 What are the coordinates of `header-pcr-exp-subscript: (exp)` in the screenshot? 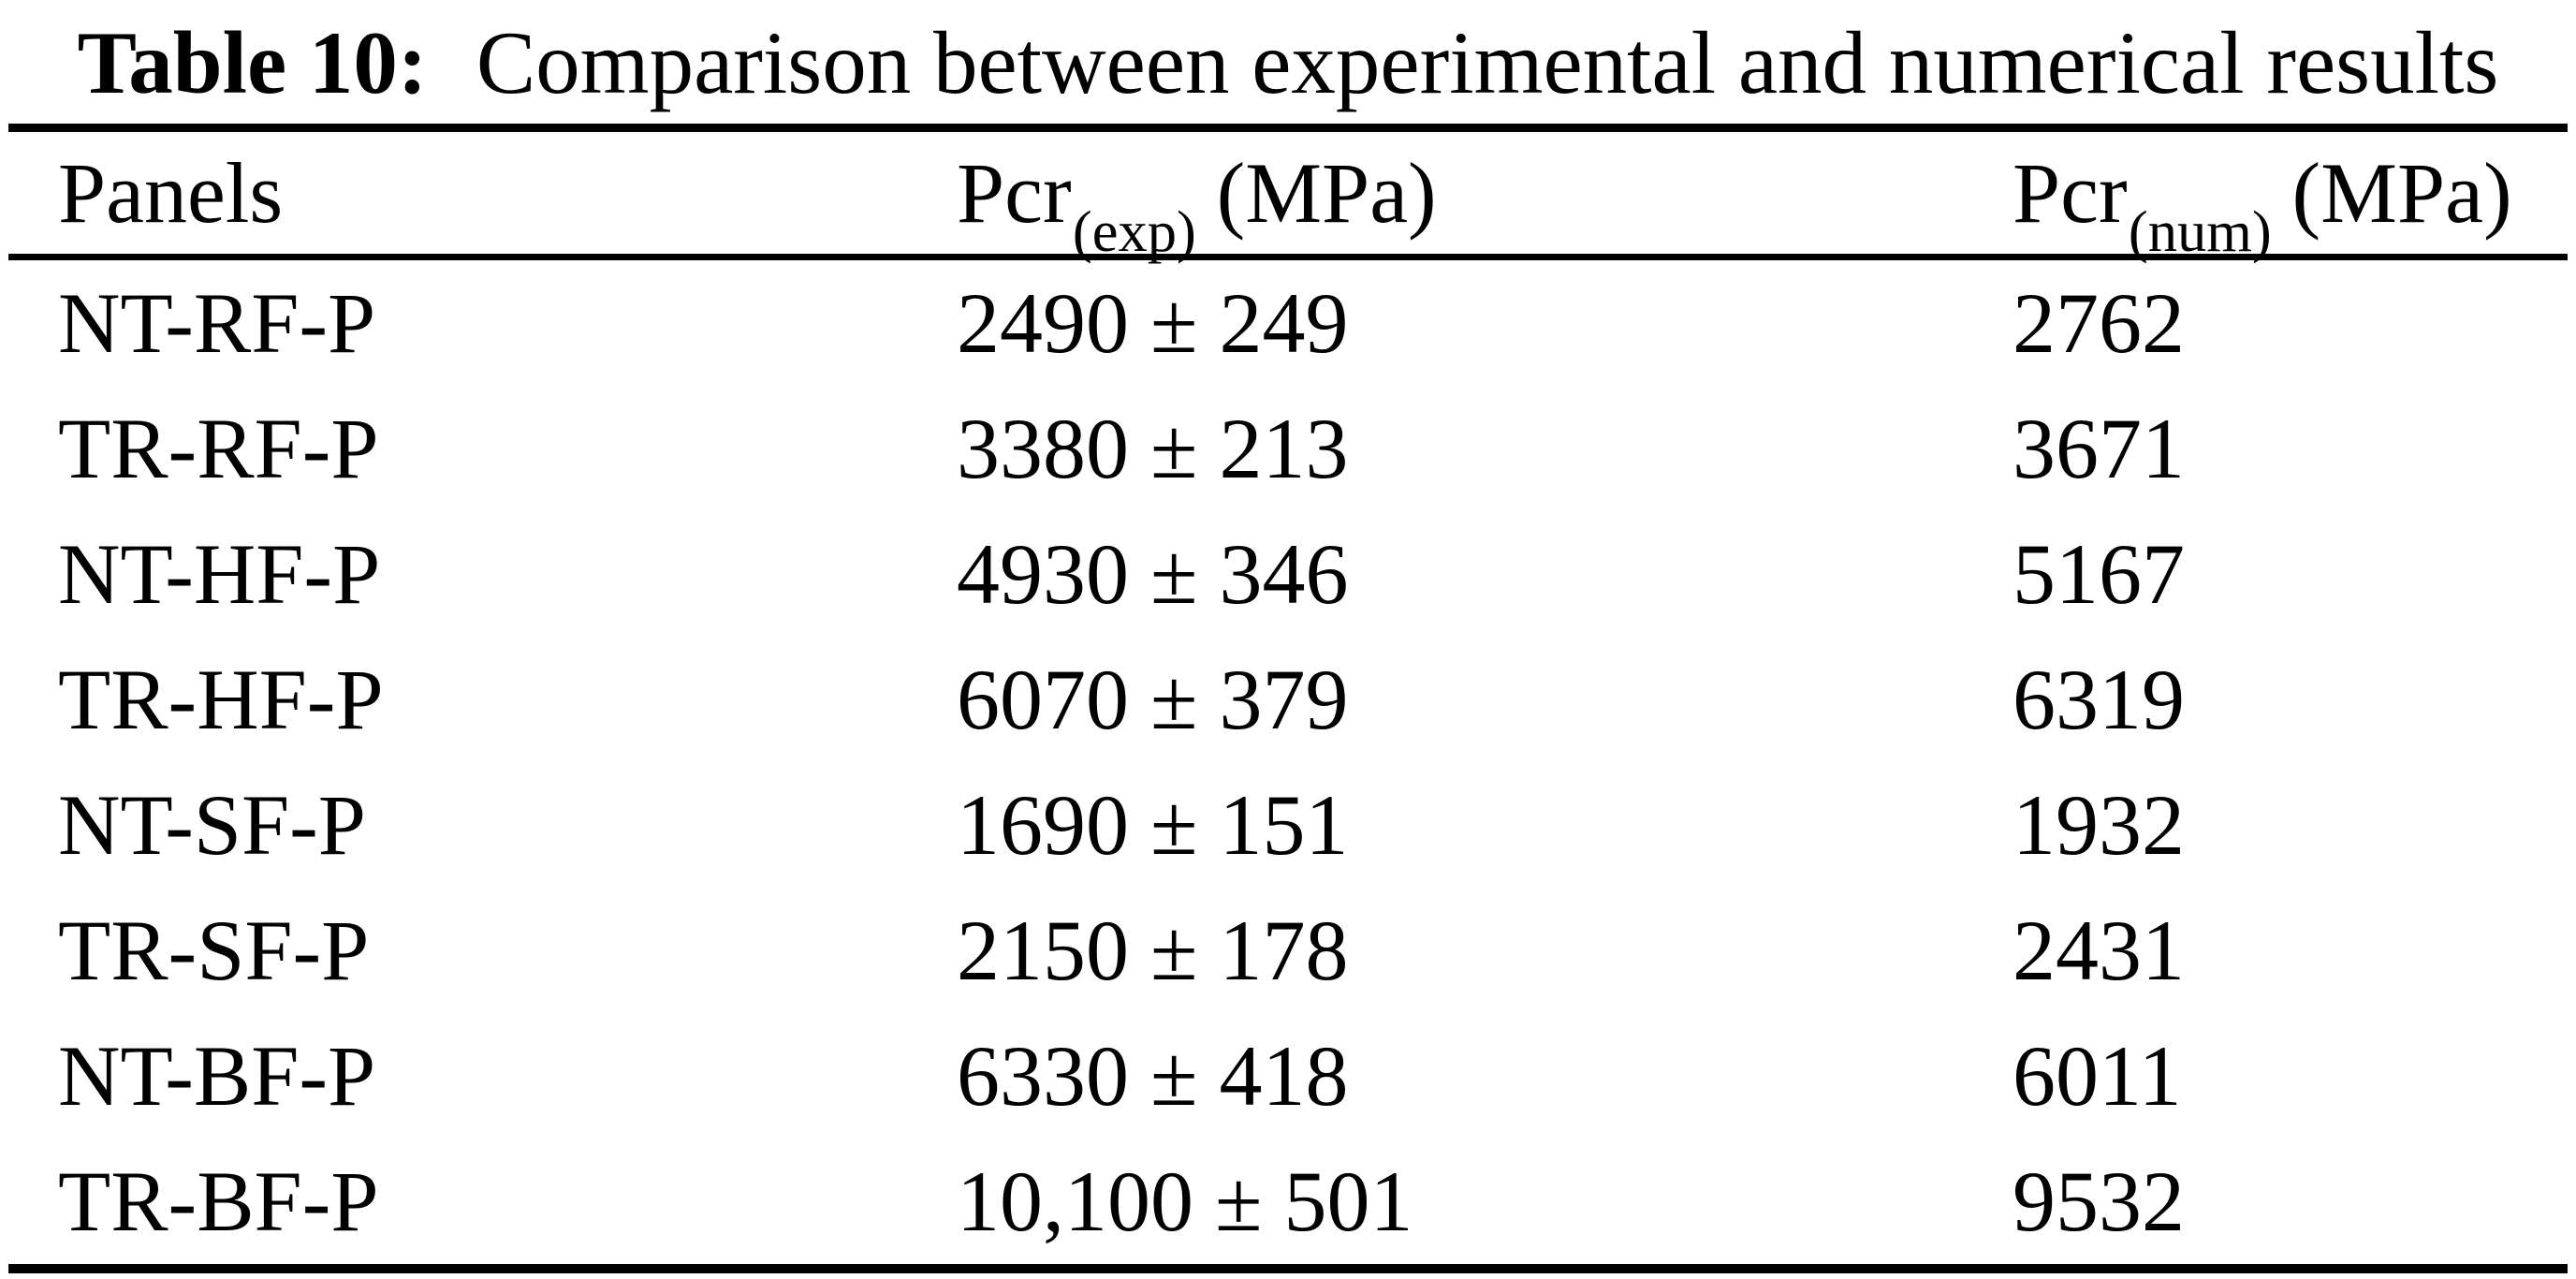 It's located at (1134, 231).